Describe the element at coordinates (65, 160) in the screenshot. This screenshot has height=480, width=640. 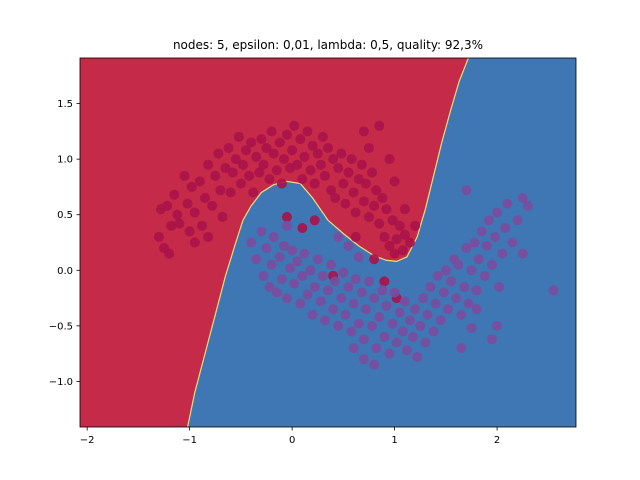
I see `y-tick-label: 1.0` at that location.